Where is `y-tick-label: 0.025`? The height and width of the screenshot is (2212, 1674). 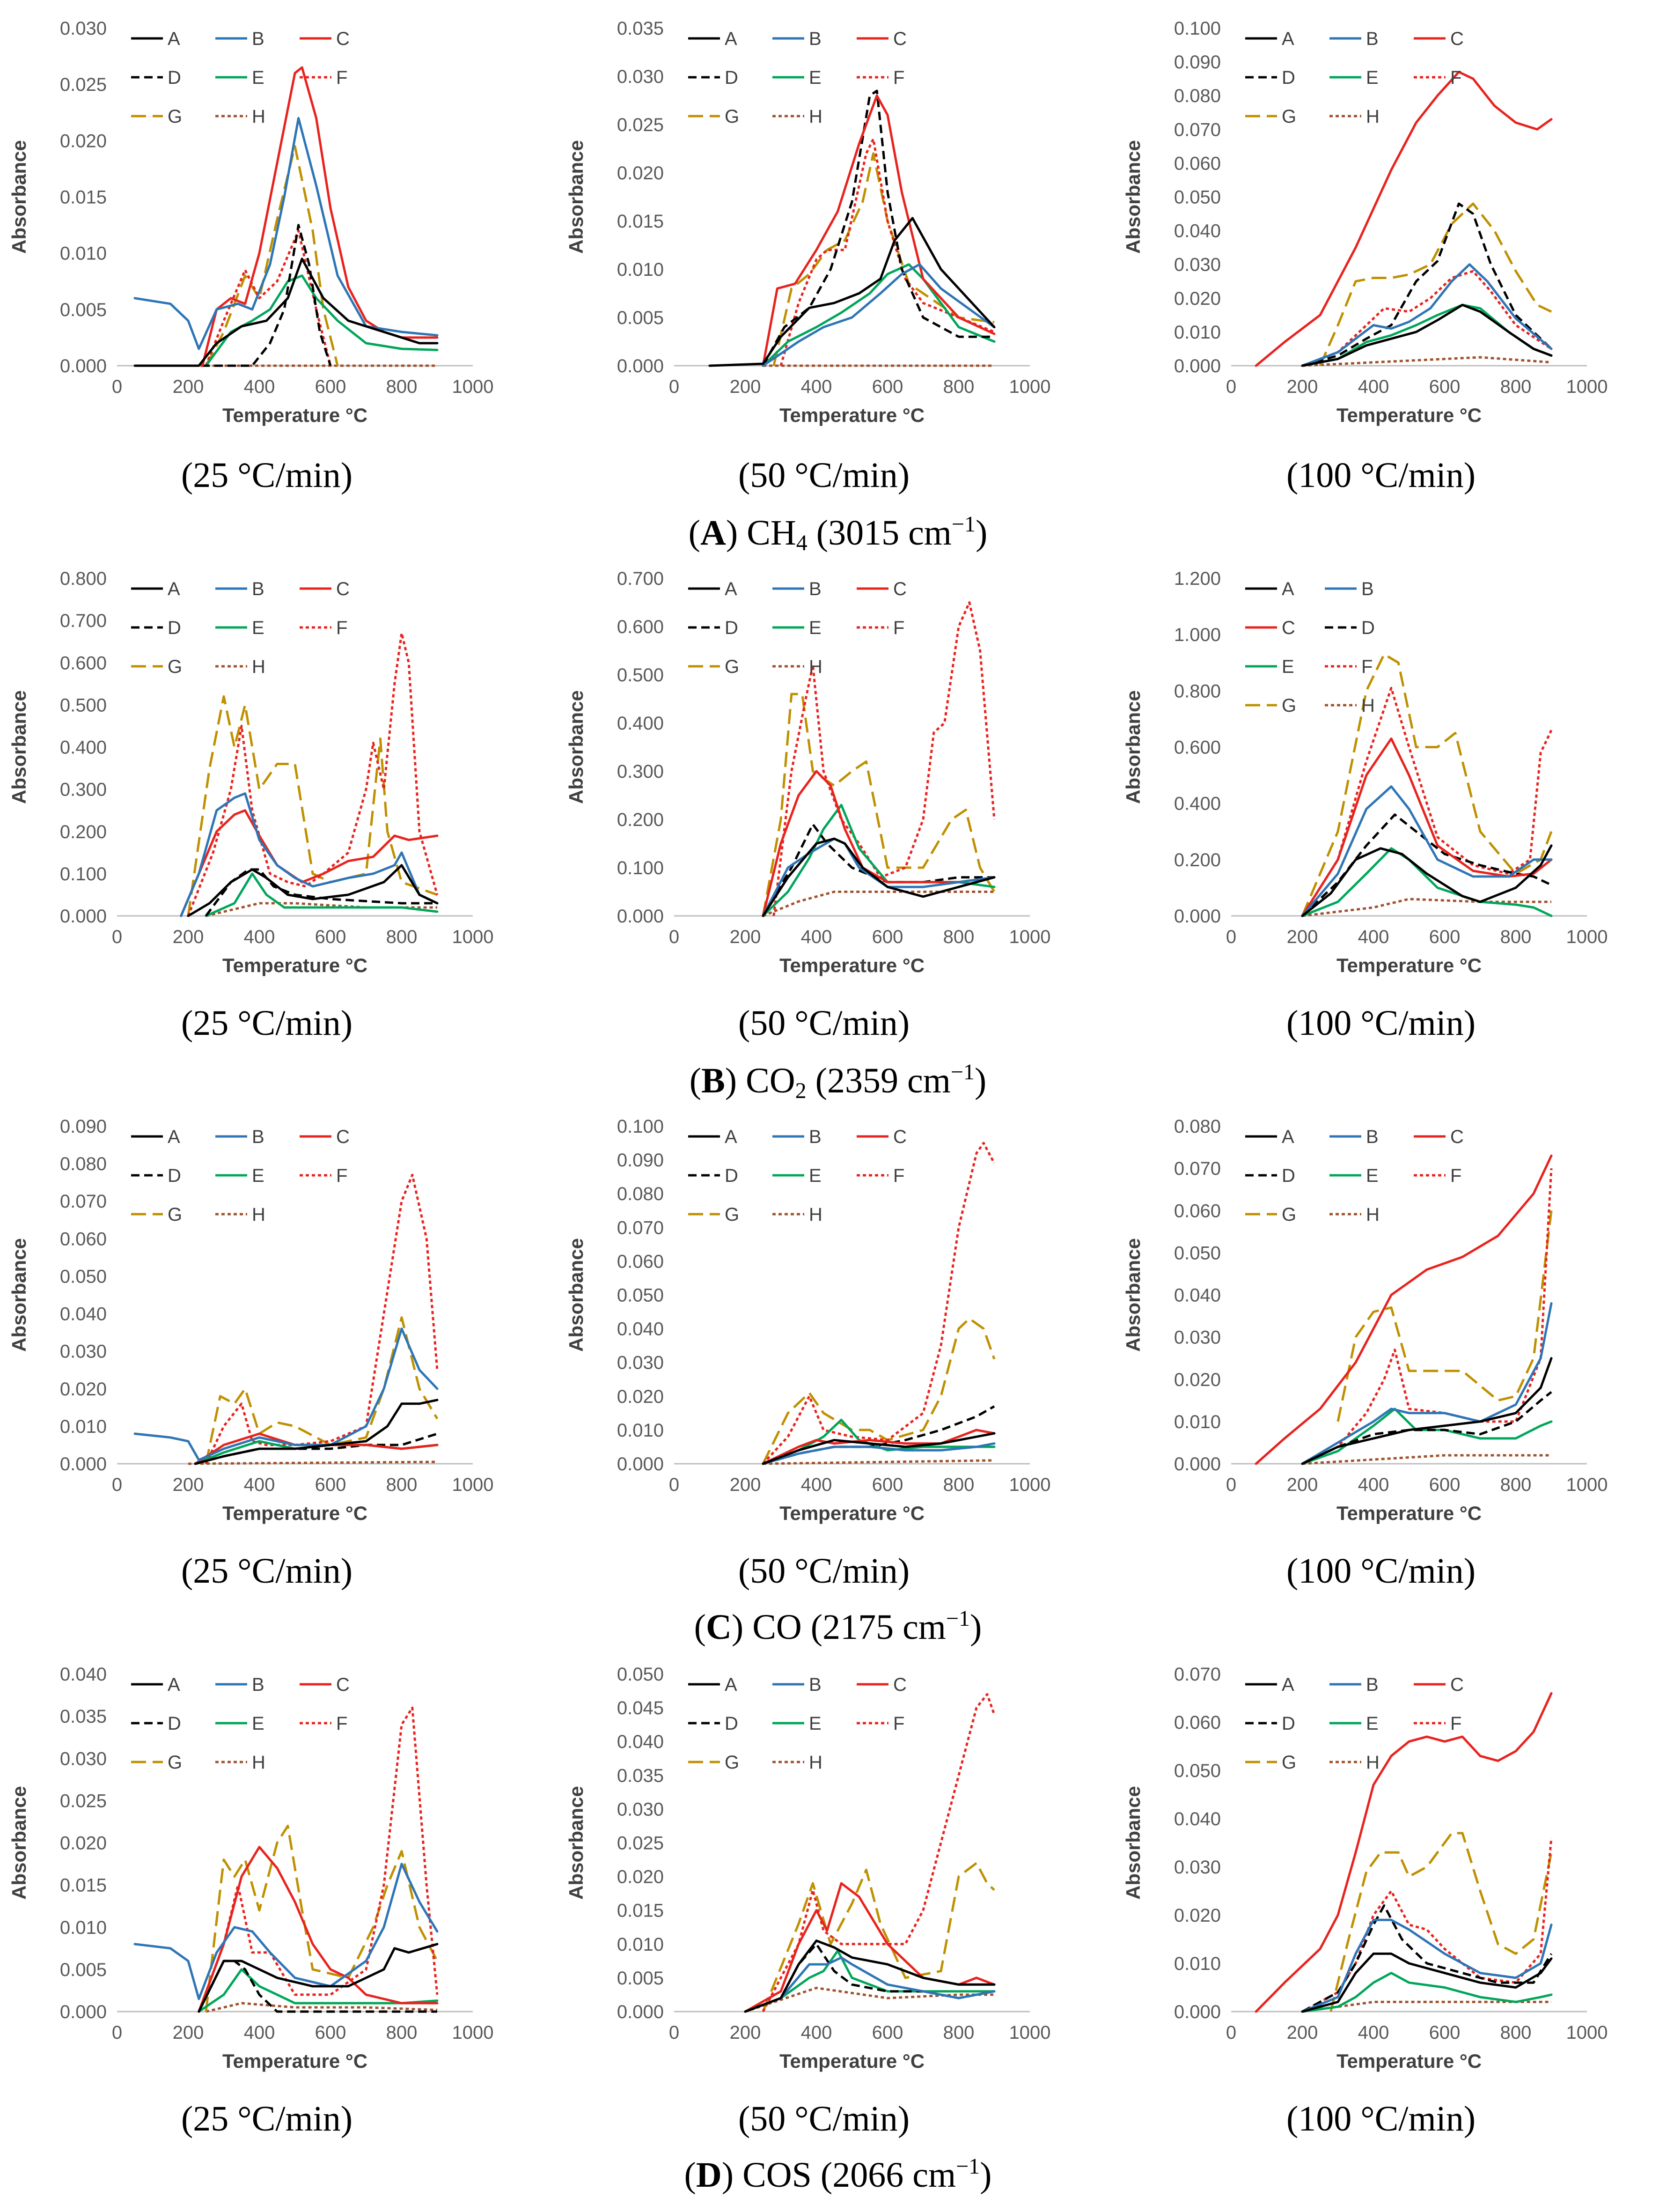 y-tick-label: 0.025 is located at coordinates (640, 1844).